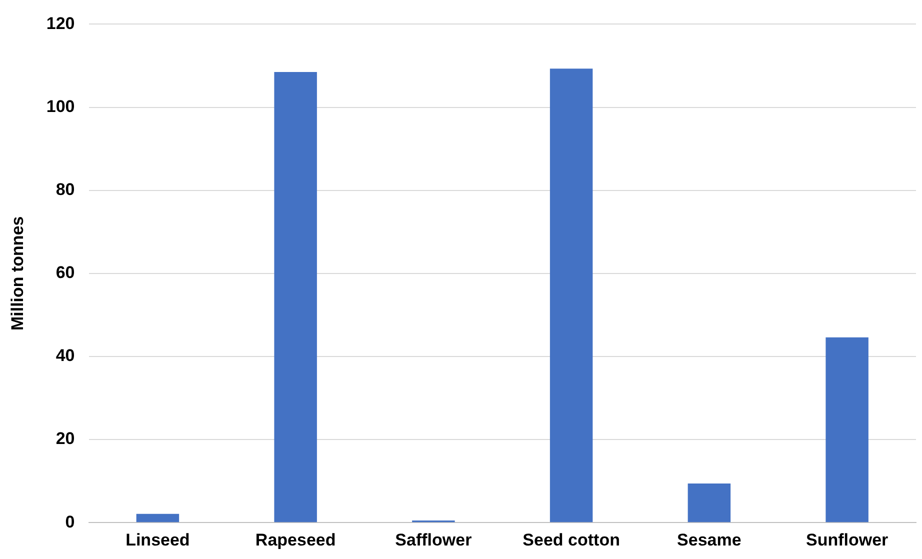 This screenshot has height=559, width=922. Describe the element at coordinates (65, 356) in the screenshot. I see `y-tick-label: 40` at that location.